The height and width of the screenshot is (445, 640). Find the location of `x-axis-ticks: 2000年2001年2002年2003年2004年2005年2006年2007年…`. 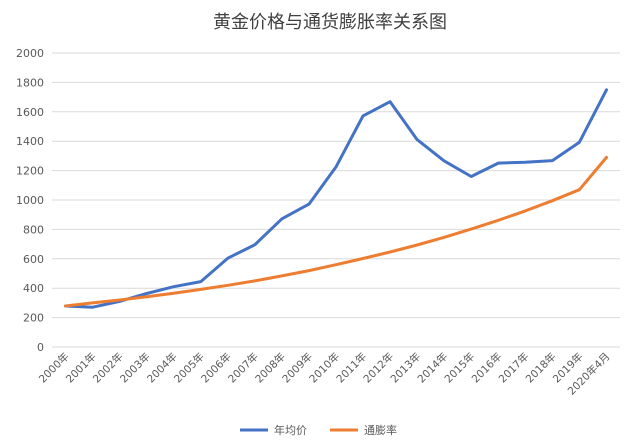

x-axis-ticks: 2000年2001年2002年2003年2004年2005年2006年2007年… is located at coordinates (324, 374).